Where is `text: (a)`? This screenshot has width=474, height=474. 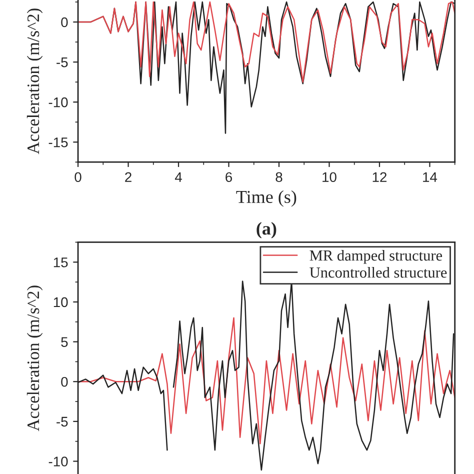
text: (a) is located at coordinates (266, 230).